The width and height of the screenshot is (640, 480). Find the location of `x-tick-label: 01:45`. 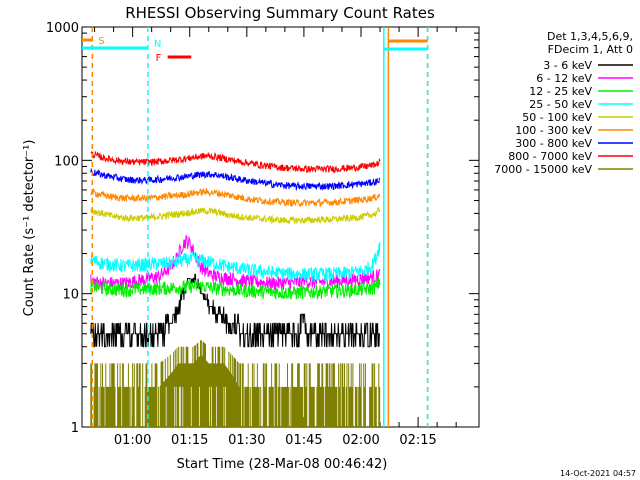

x-tick-label: 01:45 is located at coordinates (303, 440).